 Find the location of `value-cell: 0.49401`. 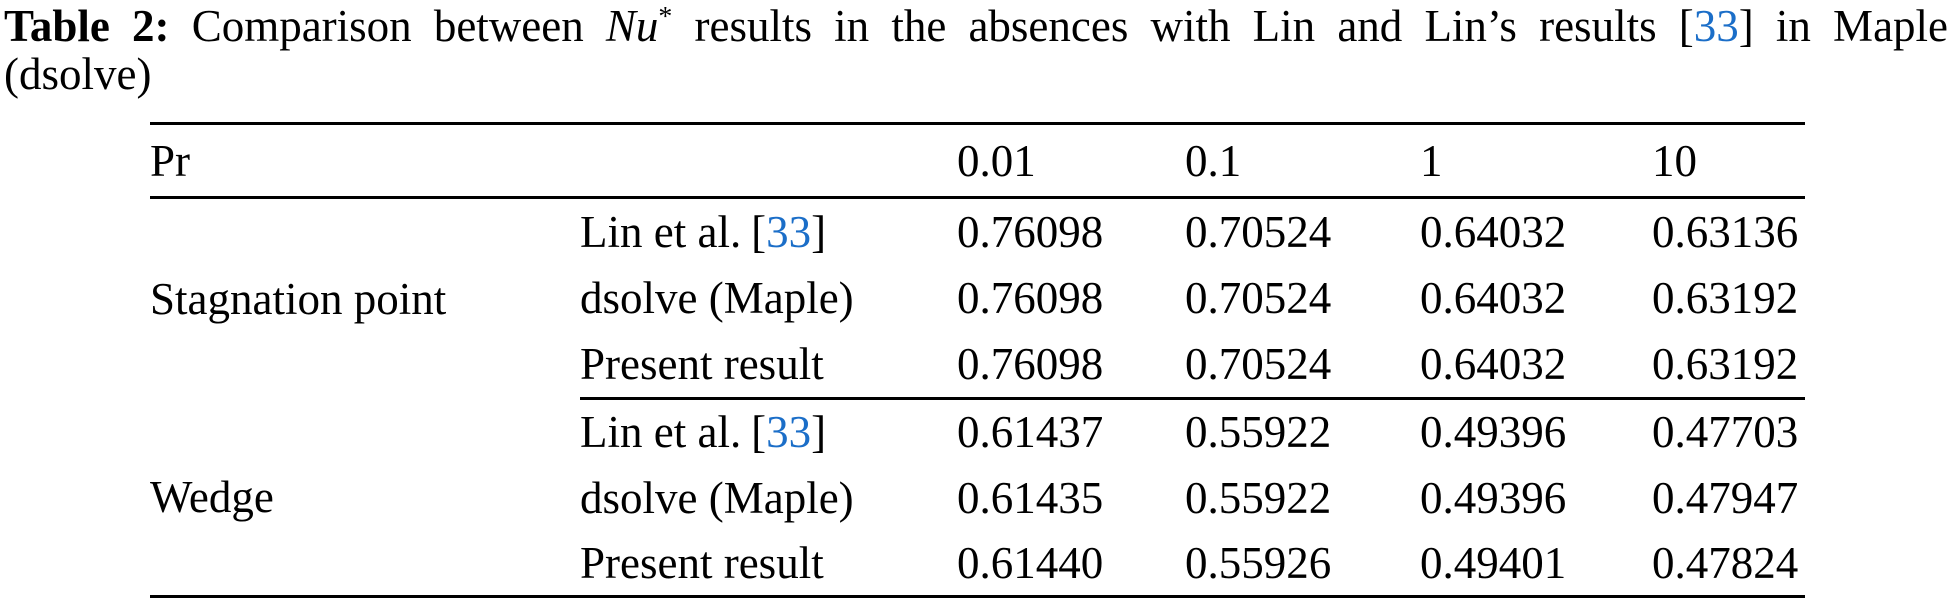

value-cell: 0.49401 is located at coordinates (1493, 562).